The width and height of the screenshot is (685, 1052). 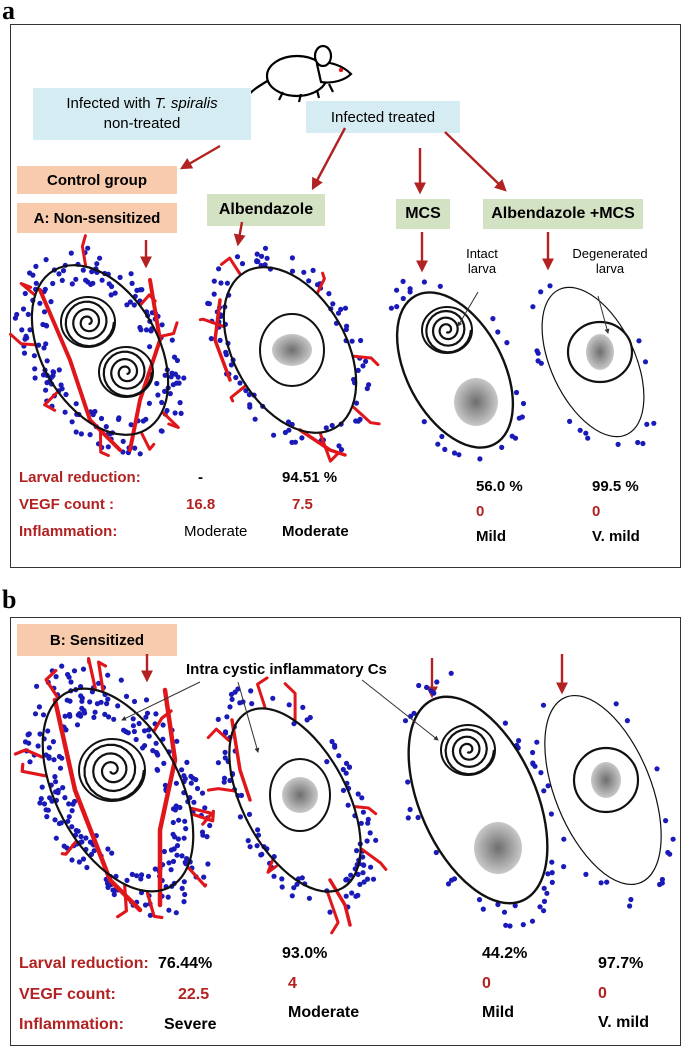 I want to click on a-alb-reduction: 94.51 %, so click(x=310, y=477).